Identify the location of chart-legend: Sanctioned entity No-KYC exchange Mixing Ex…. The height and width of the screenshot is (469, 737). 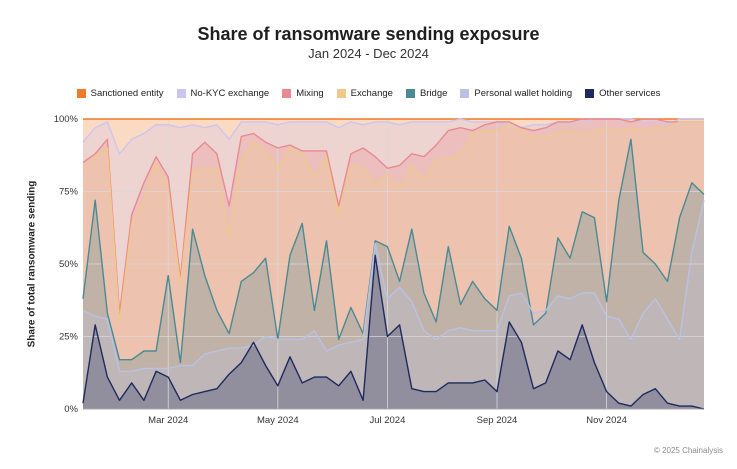
(368, 93).